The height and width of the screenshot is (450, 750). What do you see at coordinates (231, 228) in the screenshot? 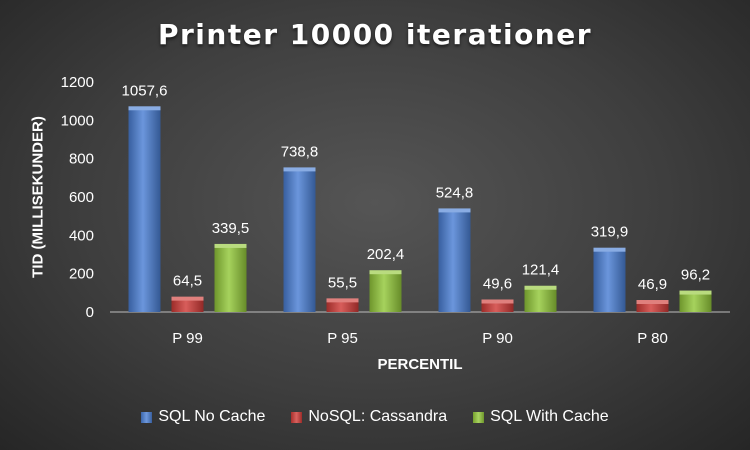
I see `data-label-sql-with-cache-p-99: 339,5` at bounding box center [231, 228].